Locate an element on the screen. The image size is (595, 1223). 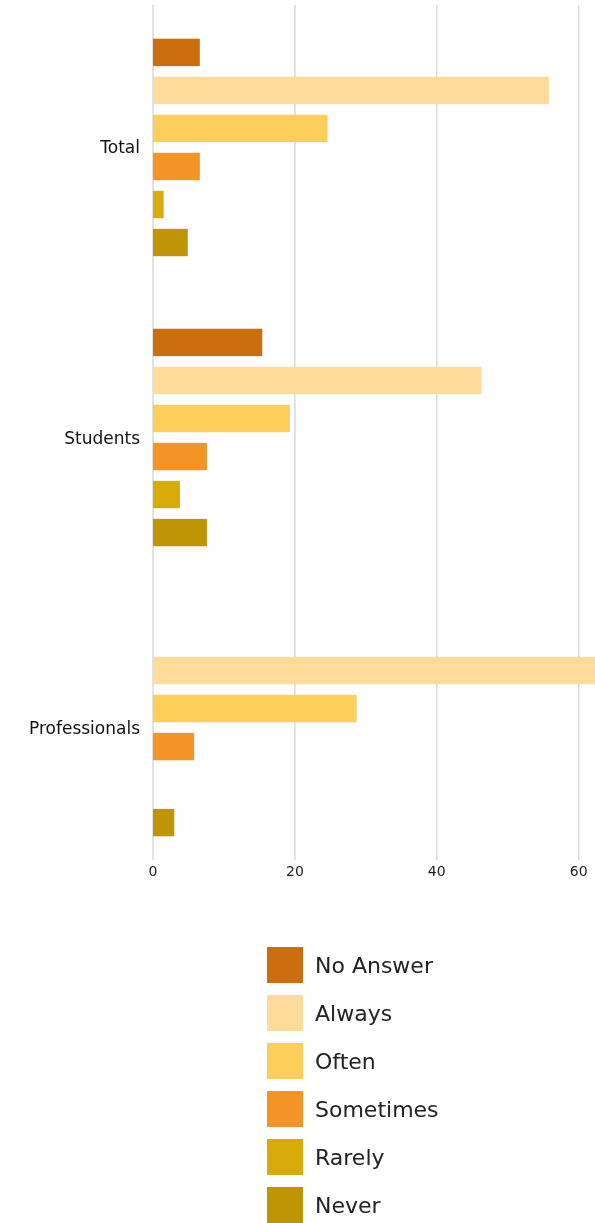
y-tick-label: Professionals is located at coordinates (84, 727).